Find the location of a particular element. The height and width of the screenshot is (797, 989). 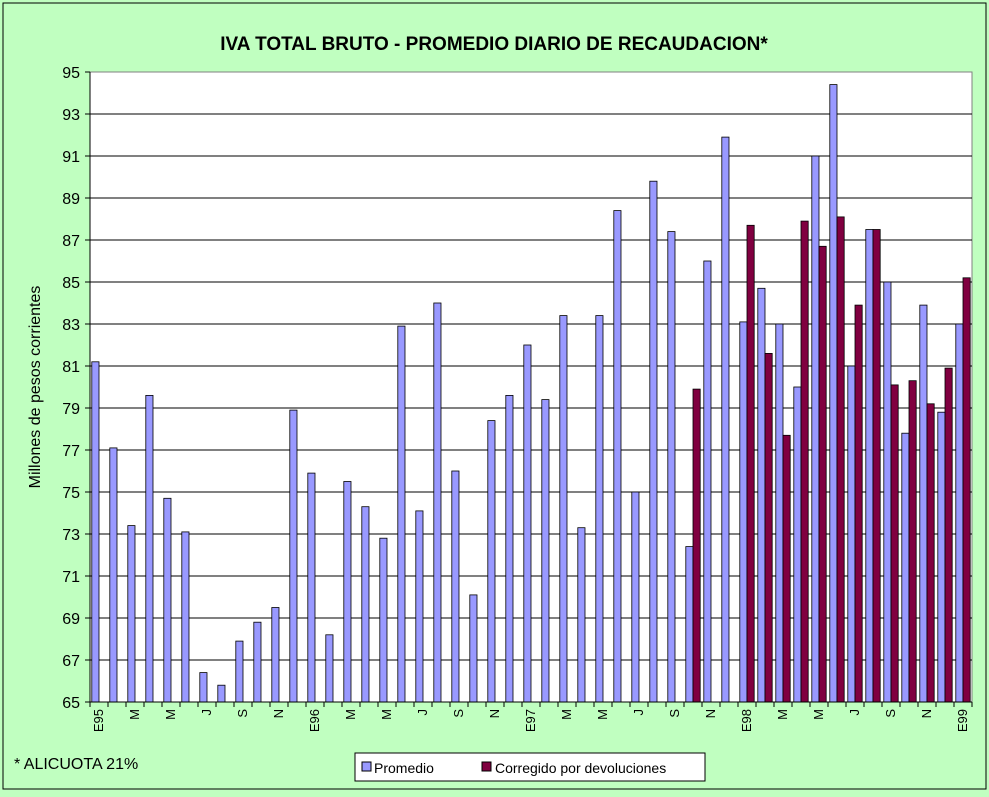

x-tick-label: E97 is located at coordinates (530, 720).